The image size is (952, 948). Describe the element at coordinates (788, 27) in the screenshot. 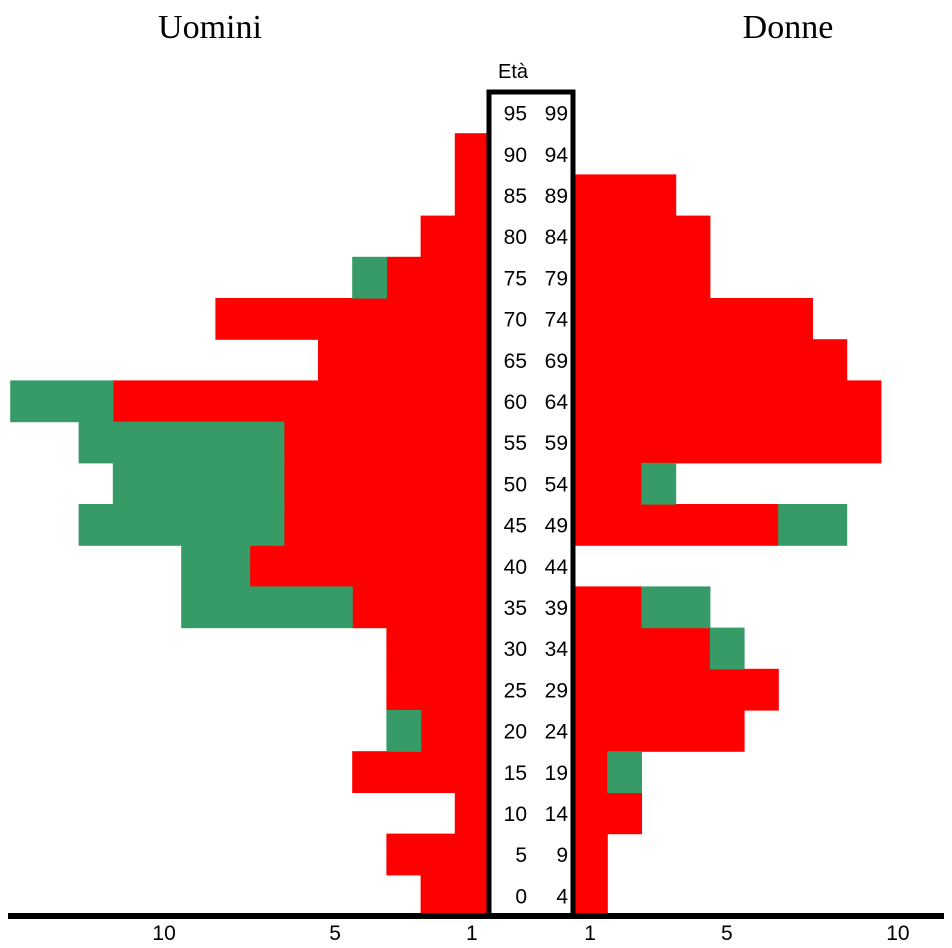

I see `title-donne: Donne` at that location.